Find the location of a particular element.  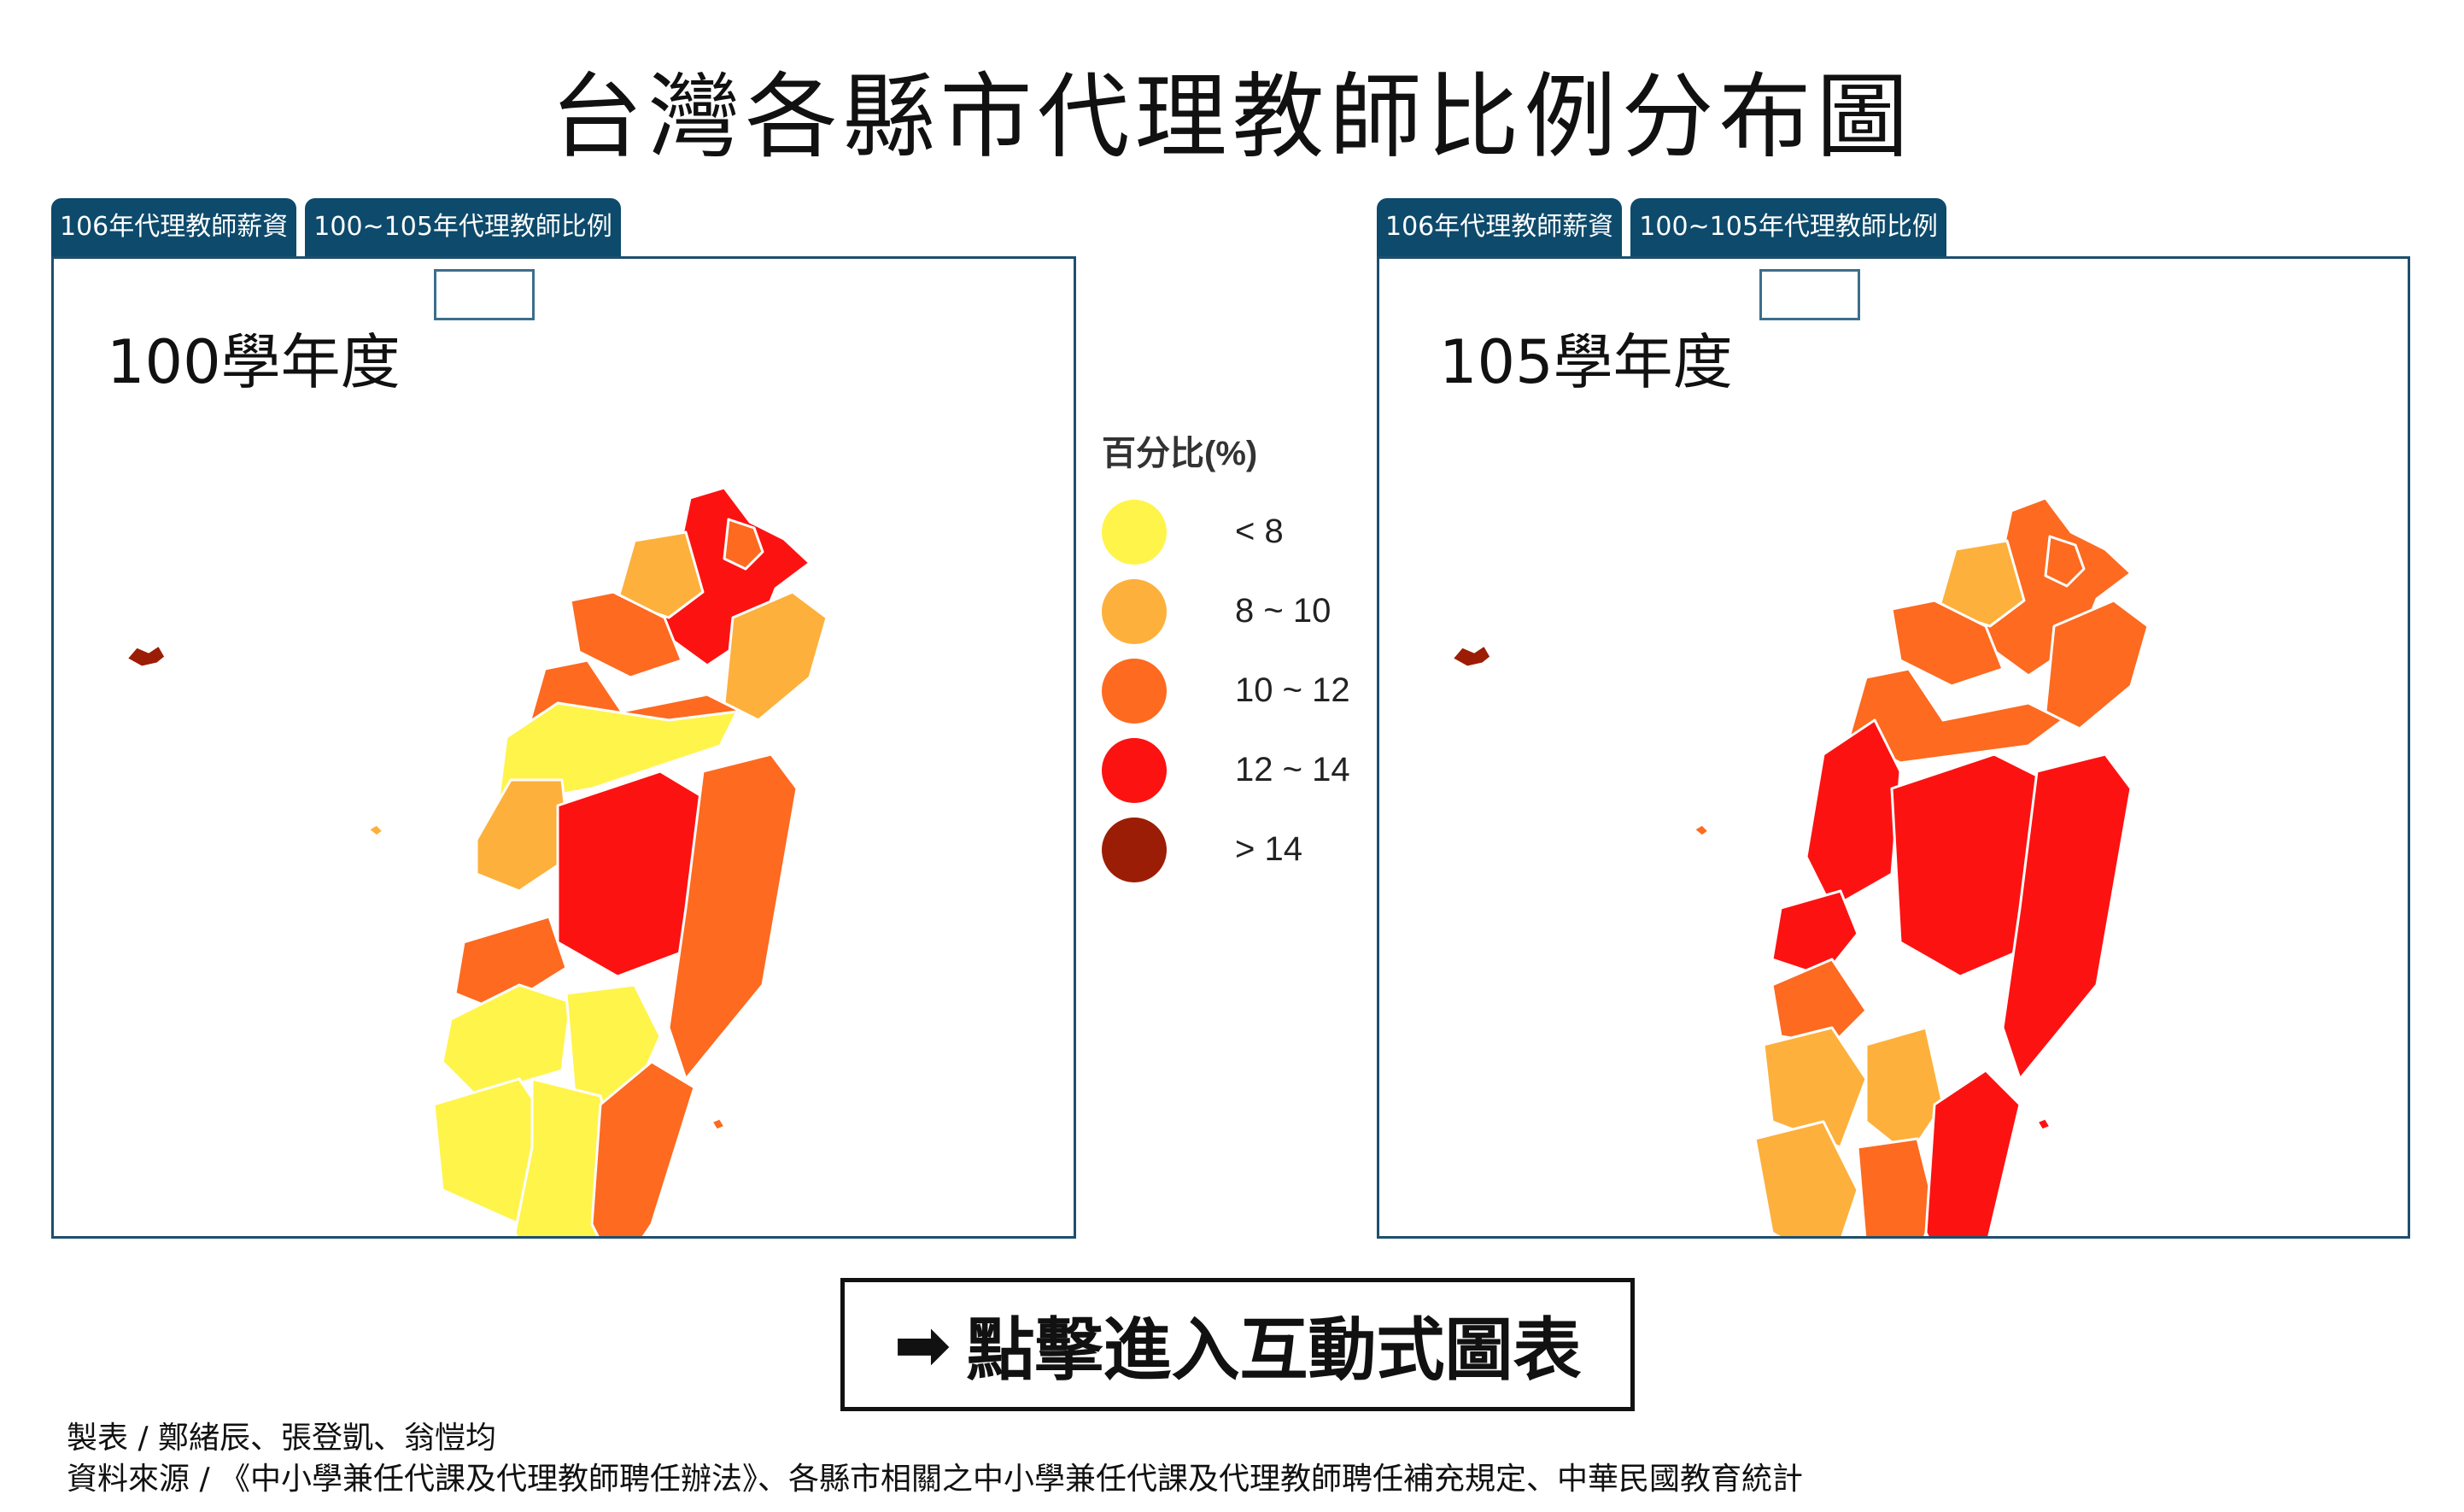

credits-authors: 製表 / 鄭緒辰、張登凱、翁愷均 is located at coordinates (282, 1438).